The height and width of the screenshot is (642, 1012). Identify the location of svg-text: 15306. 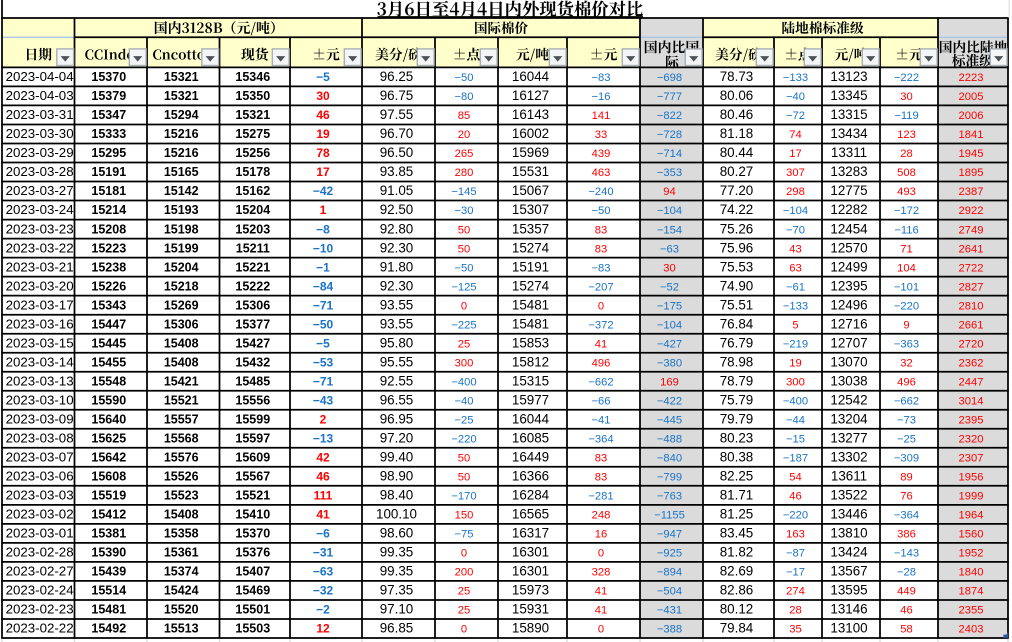
(252, 305).